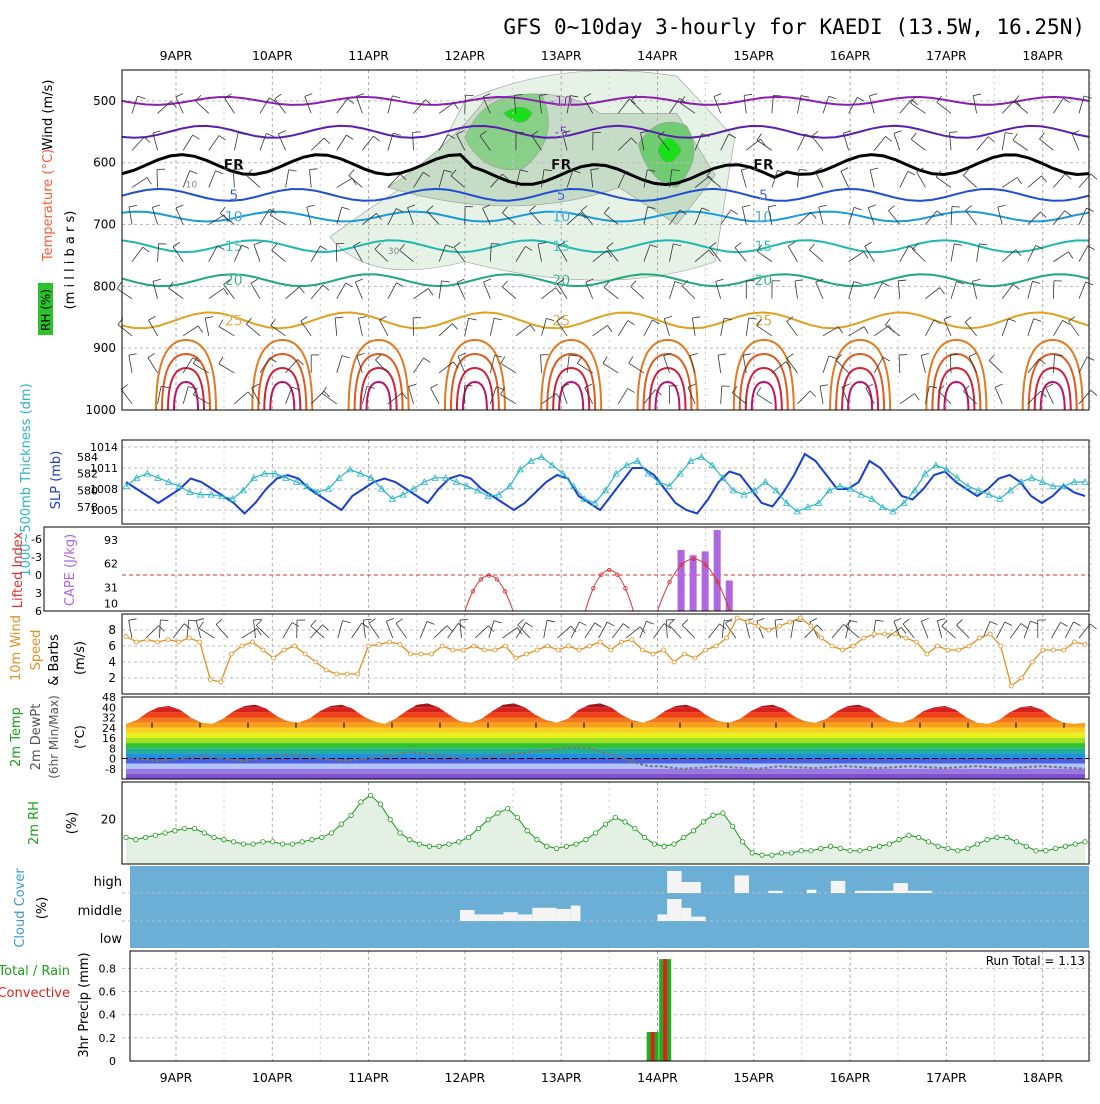  What do you see at coordinates (900, 888) in the screenshot?
I see `cloud-high-cell` at bounding box center [900, 888].